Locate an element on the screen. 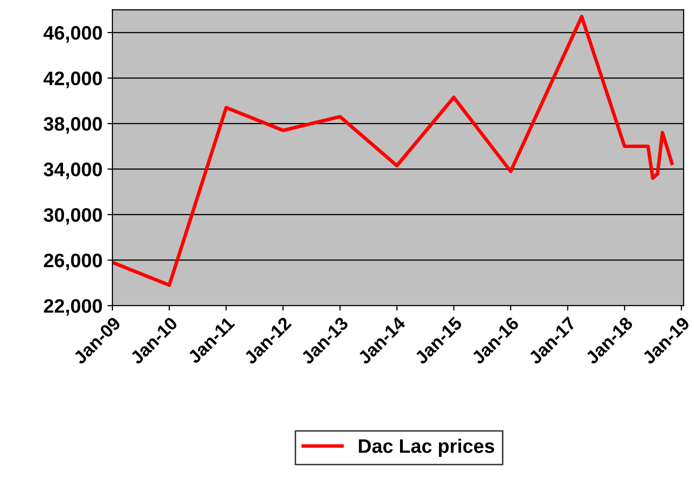 The image size is (694, 489). y-tick-label: 38,000 is located at coordinates (73, 125).